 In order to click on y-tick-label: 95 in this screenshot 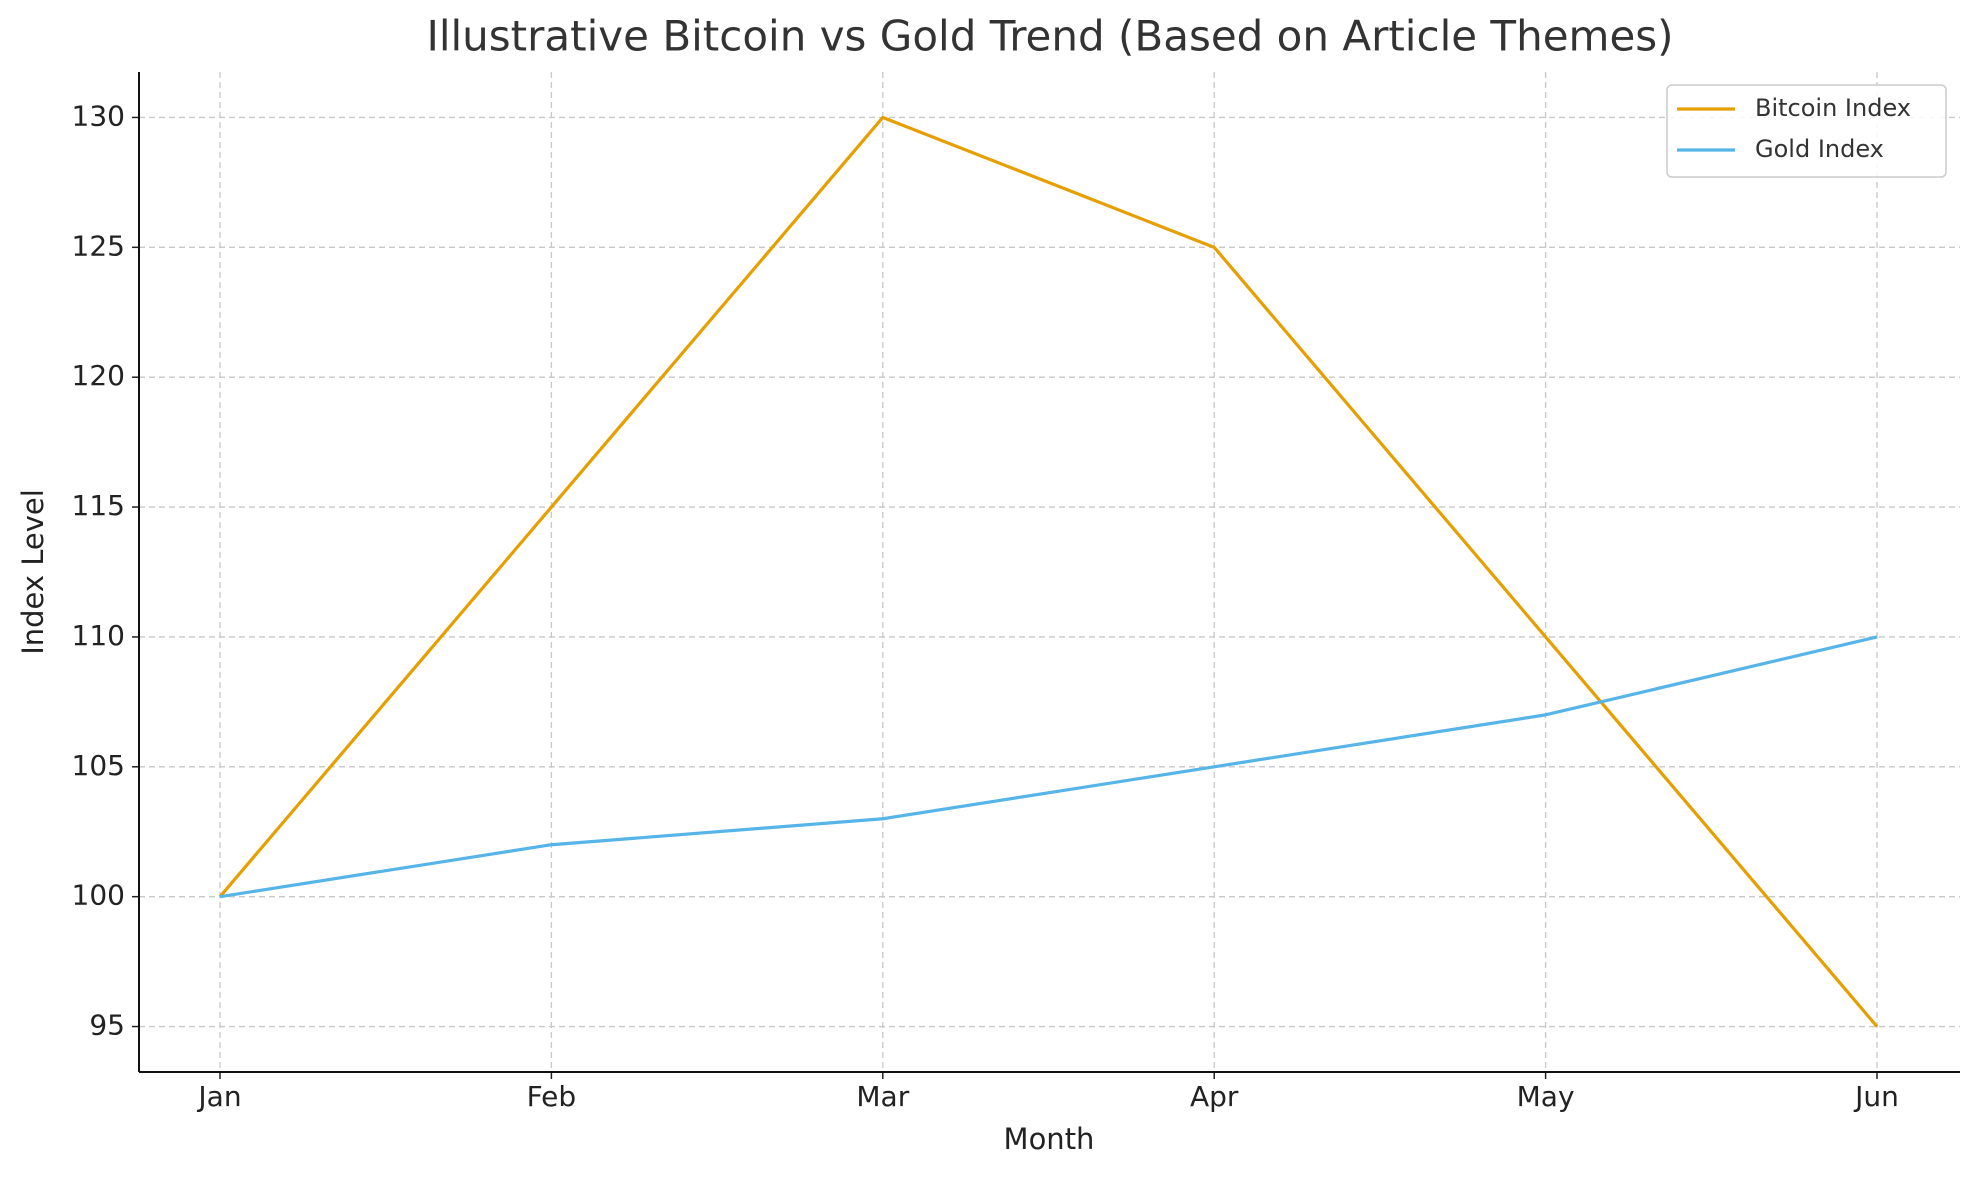, I will do `click(107, 1025)`.